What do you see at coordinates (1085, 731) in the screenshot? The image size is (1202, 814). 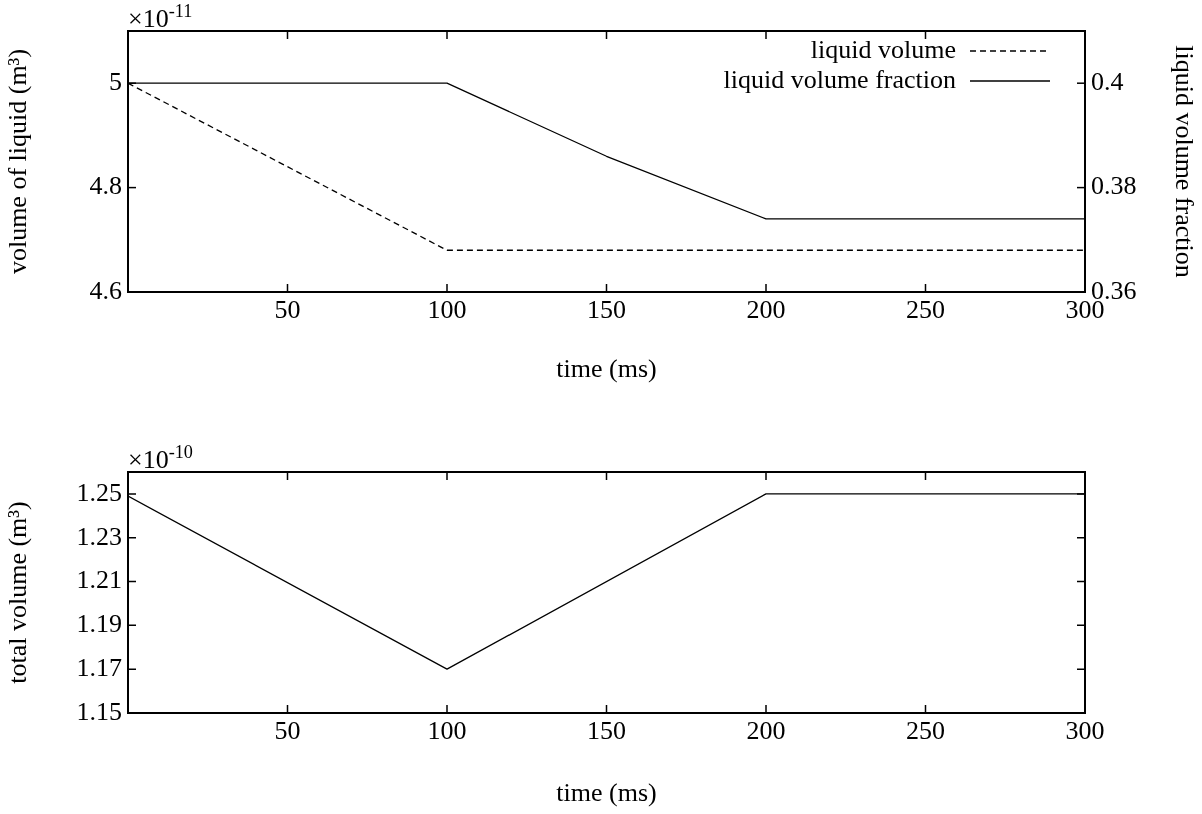 I see `x-tick-label: 300` at bounding box center [1085, 731].